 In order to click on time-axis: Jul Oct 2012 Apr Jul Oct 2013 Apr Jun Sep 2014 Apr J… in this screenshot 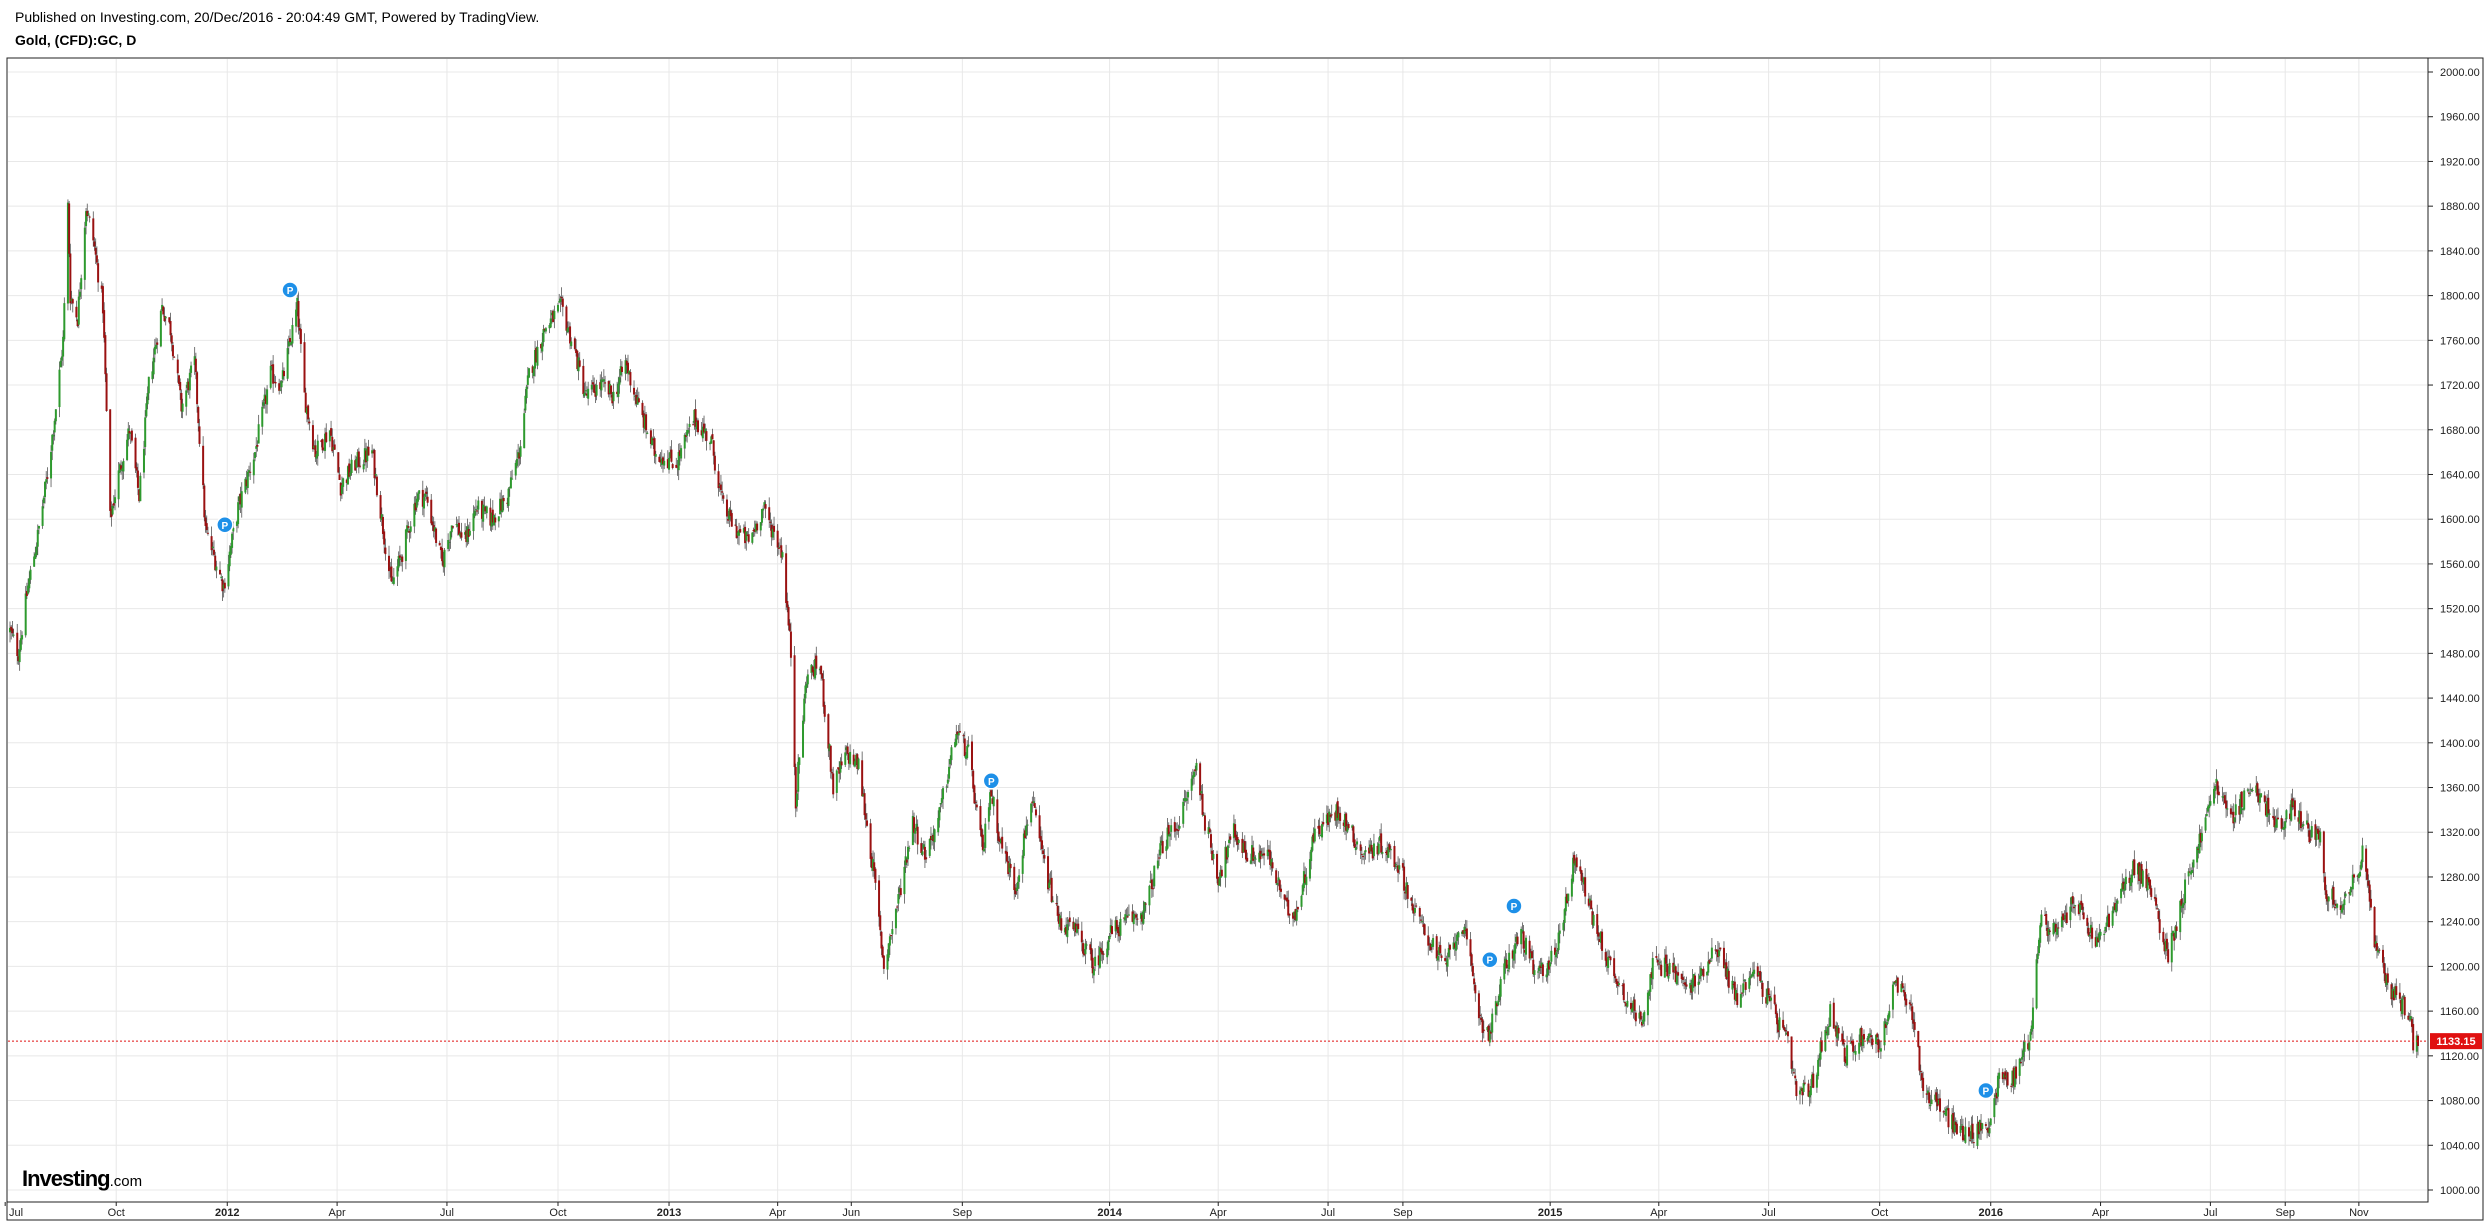, I will do `click(1186, 1210)`.